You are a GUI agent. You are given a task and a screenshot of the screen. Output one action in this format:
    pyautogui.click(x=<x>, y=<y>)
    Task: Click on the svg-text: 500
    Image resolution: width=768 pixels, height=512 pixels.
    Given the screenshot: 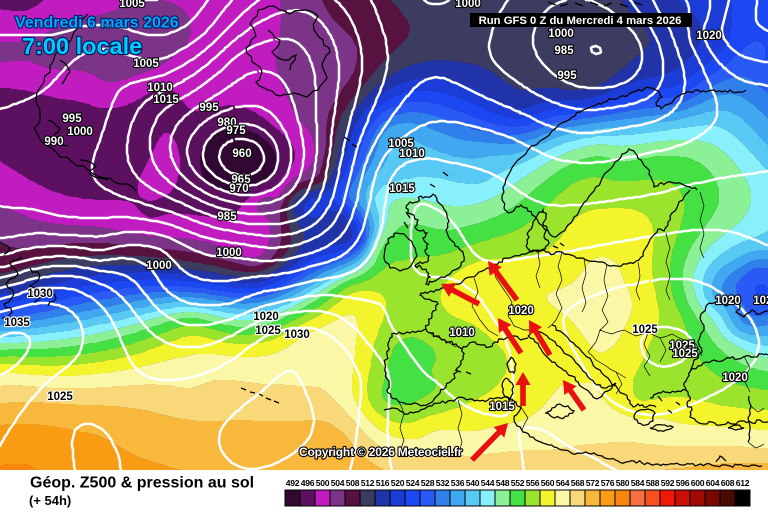 What is the action you would take?
    pyautogui.click(x=323, y=483)
    